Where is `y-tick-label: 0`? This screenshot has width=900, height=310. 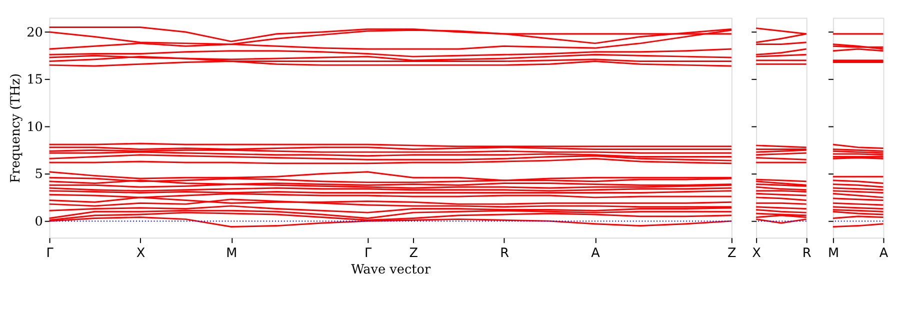 y-tick-label: 0 is located at coordinates (38, 222).